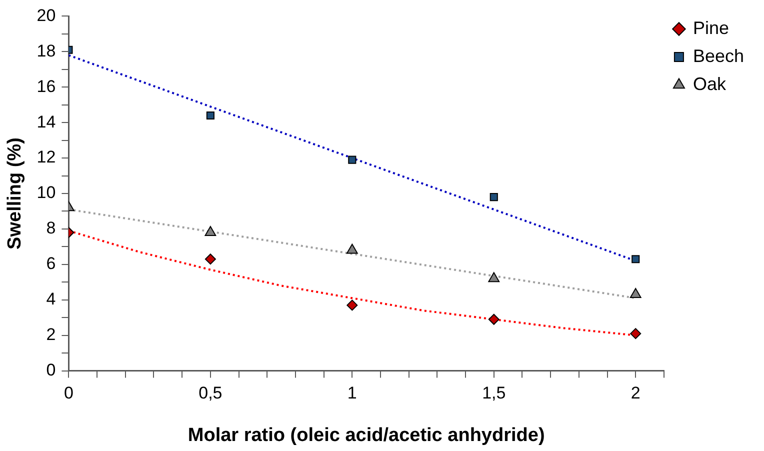 Image resolution: width=764 pixels, height=451 pixels. Describe the element at coordinates (494, 393) in the screenshot. I see `x-tick-label: 1,5` at that location.